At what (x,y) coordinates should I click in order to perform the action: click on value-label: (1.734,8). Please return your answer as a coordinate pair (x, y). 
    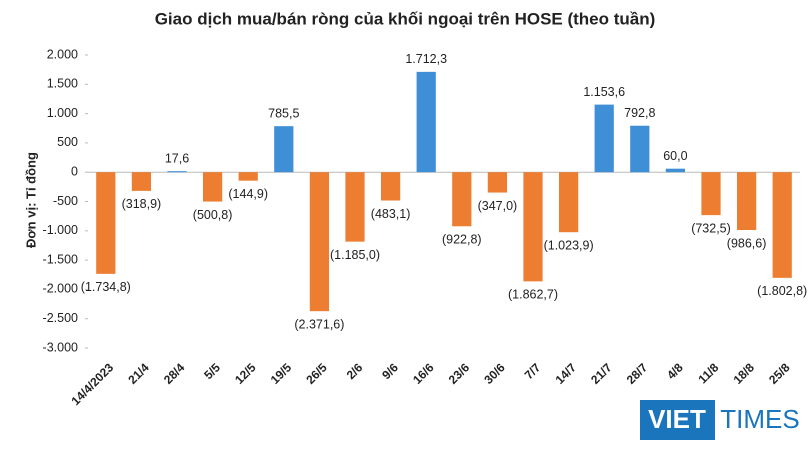
    Looking at the image, I should click on (106, 287).